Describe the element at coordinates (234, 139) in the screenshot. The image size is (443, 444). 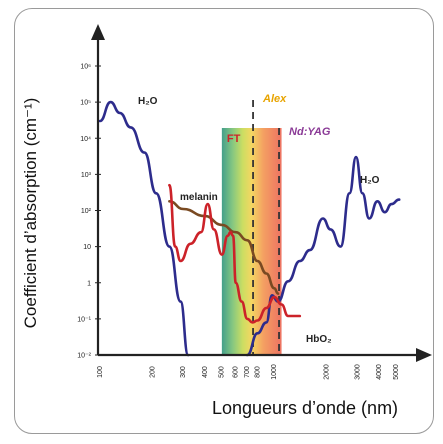
I see `label-ft-band: FT` at that location.